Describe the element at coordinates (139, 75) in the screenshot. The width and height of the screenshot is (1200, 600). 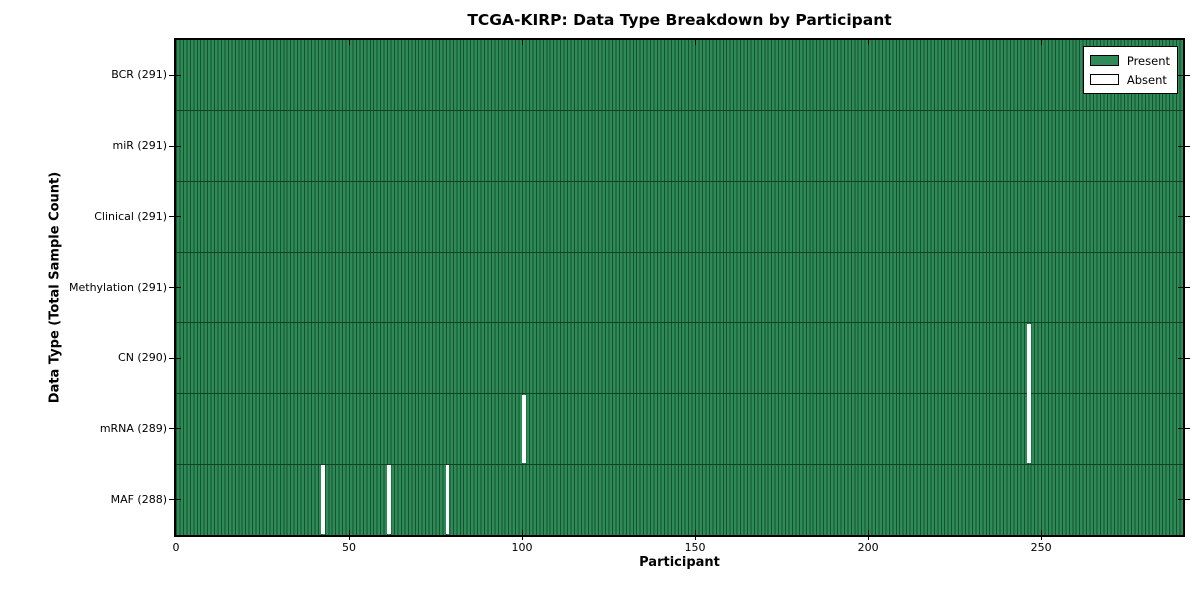
I see `y-tick-label-BCR: BCR (291)` at that location.